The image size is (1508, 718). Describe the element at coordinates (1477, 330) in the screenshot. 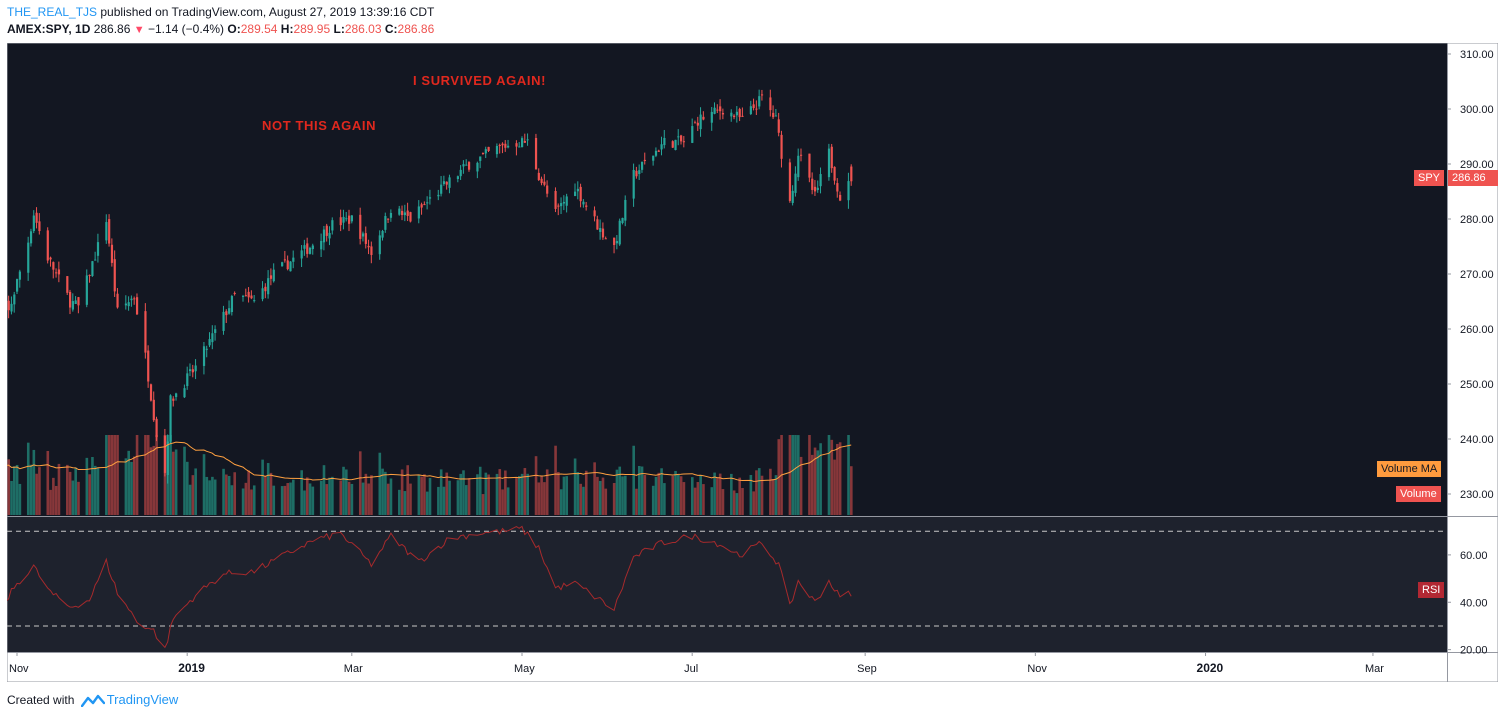

I see `price-tick-label: 260.00` at that location.